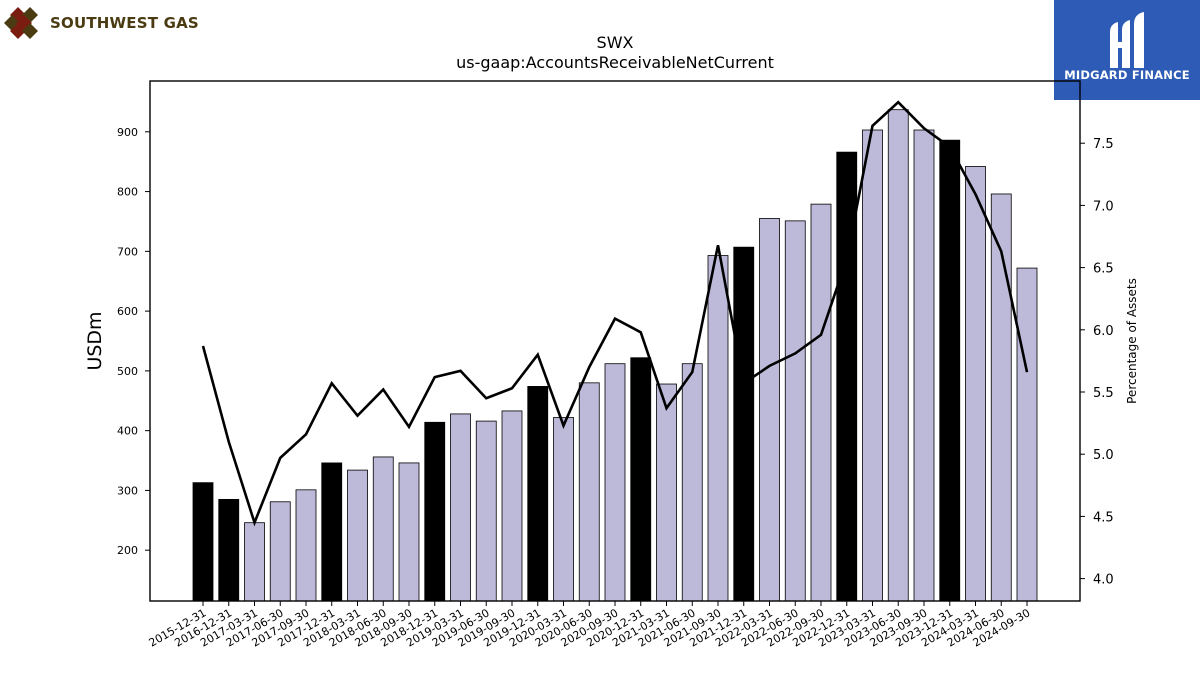 This screenshot has width=1200, height=675. Describe the element at coordinates (1132, 341) in the screenshot. I see `y2-axis-label: Percentage of Assets` at that location.